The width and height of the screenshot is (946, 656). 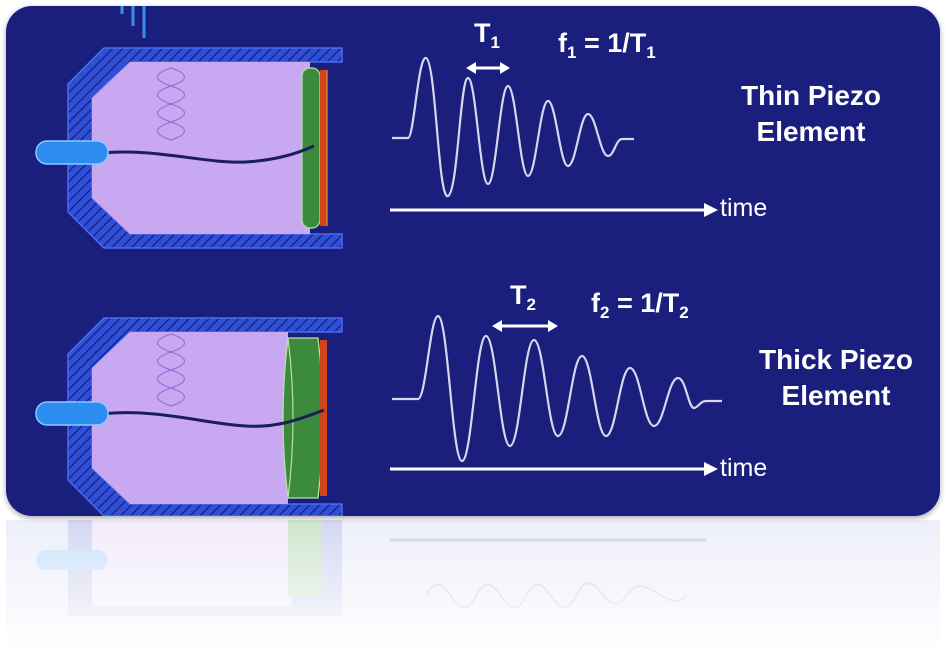 What do you see at coordinates (554, 210) in the screenshot?
I see `thin-time-axis` at bounding box center [554, 210].